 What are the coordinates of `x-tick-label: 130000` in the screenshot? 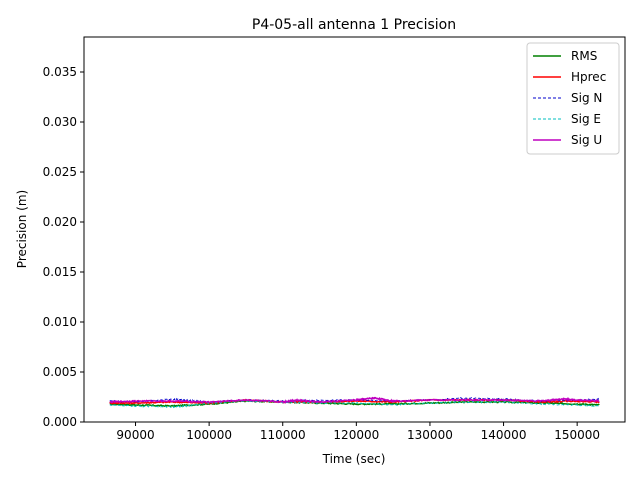 It's located at (430, 435).